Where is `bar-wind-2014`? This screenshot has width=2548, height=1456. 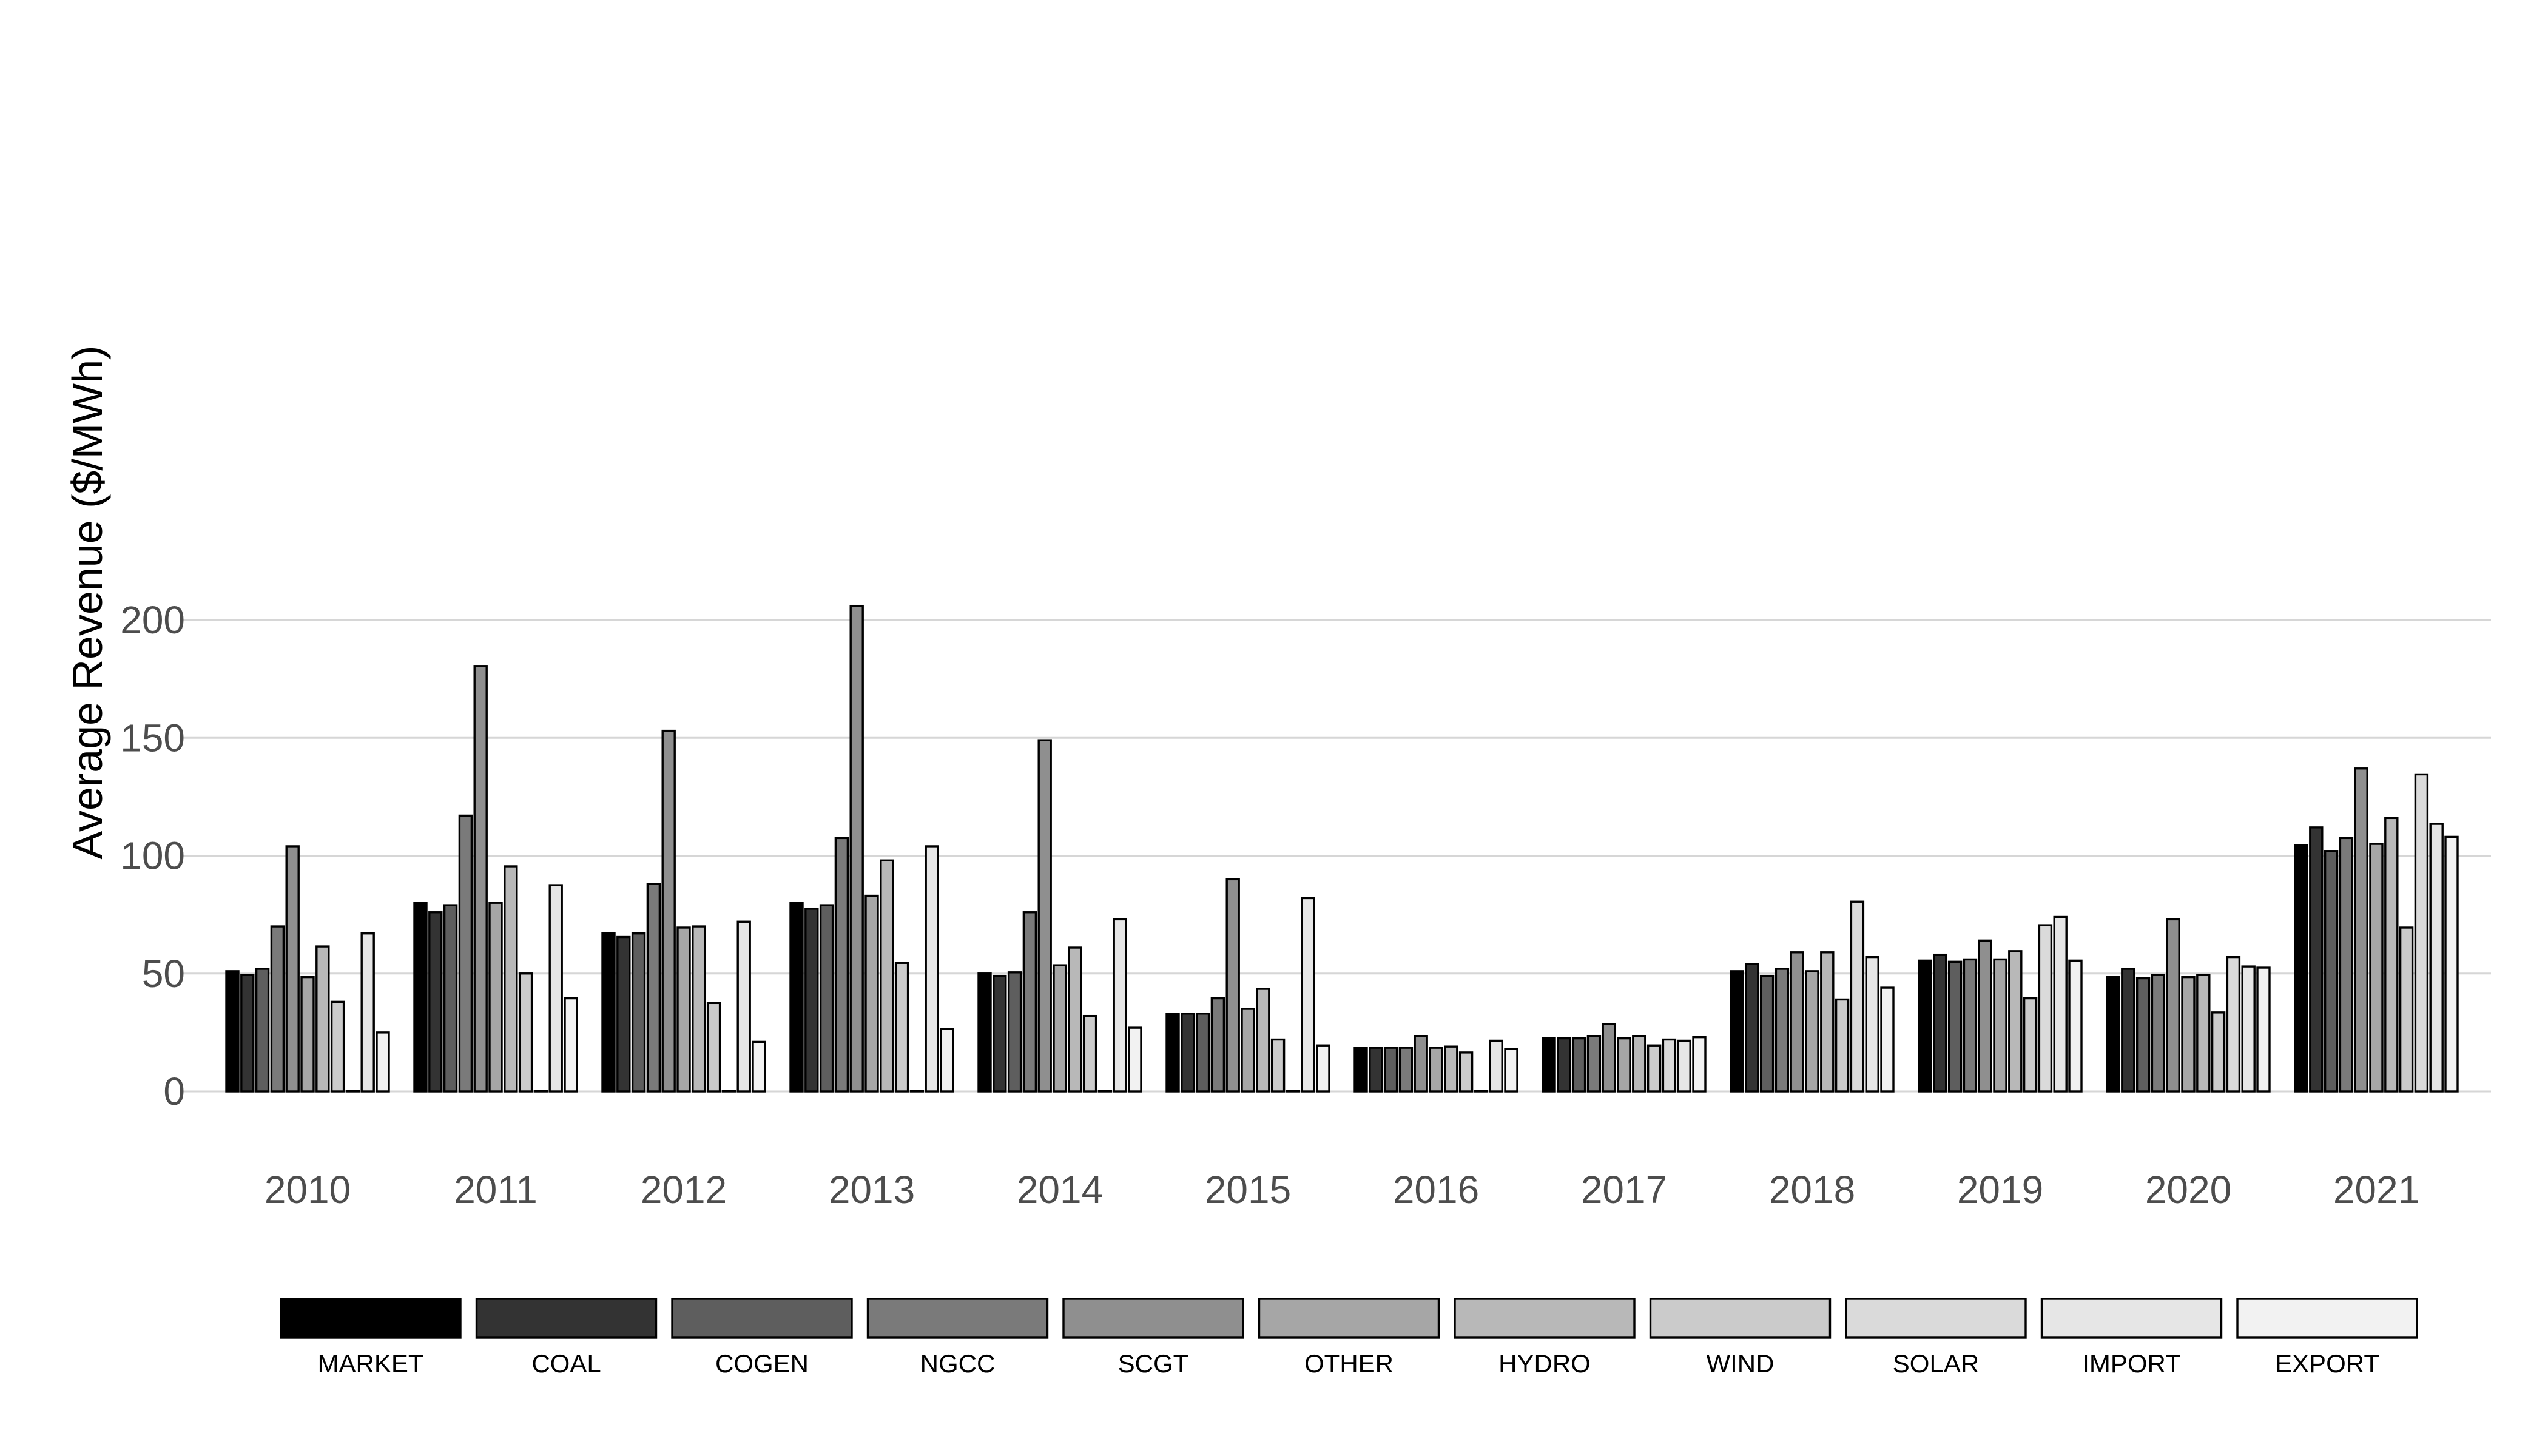 bar-wind-2014 is located at coordinates (1089, 1053).